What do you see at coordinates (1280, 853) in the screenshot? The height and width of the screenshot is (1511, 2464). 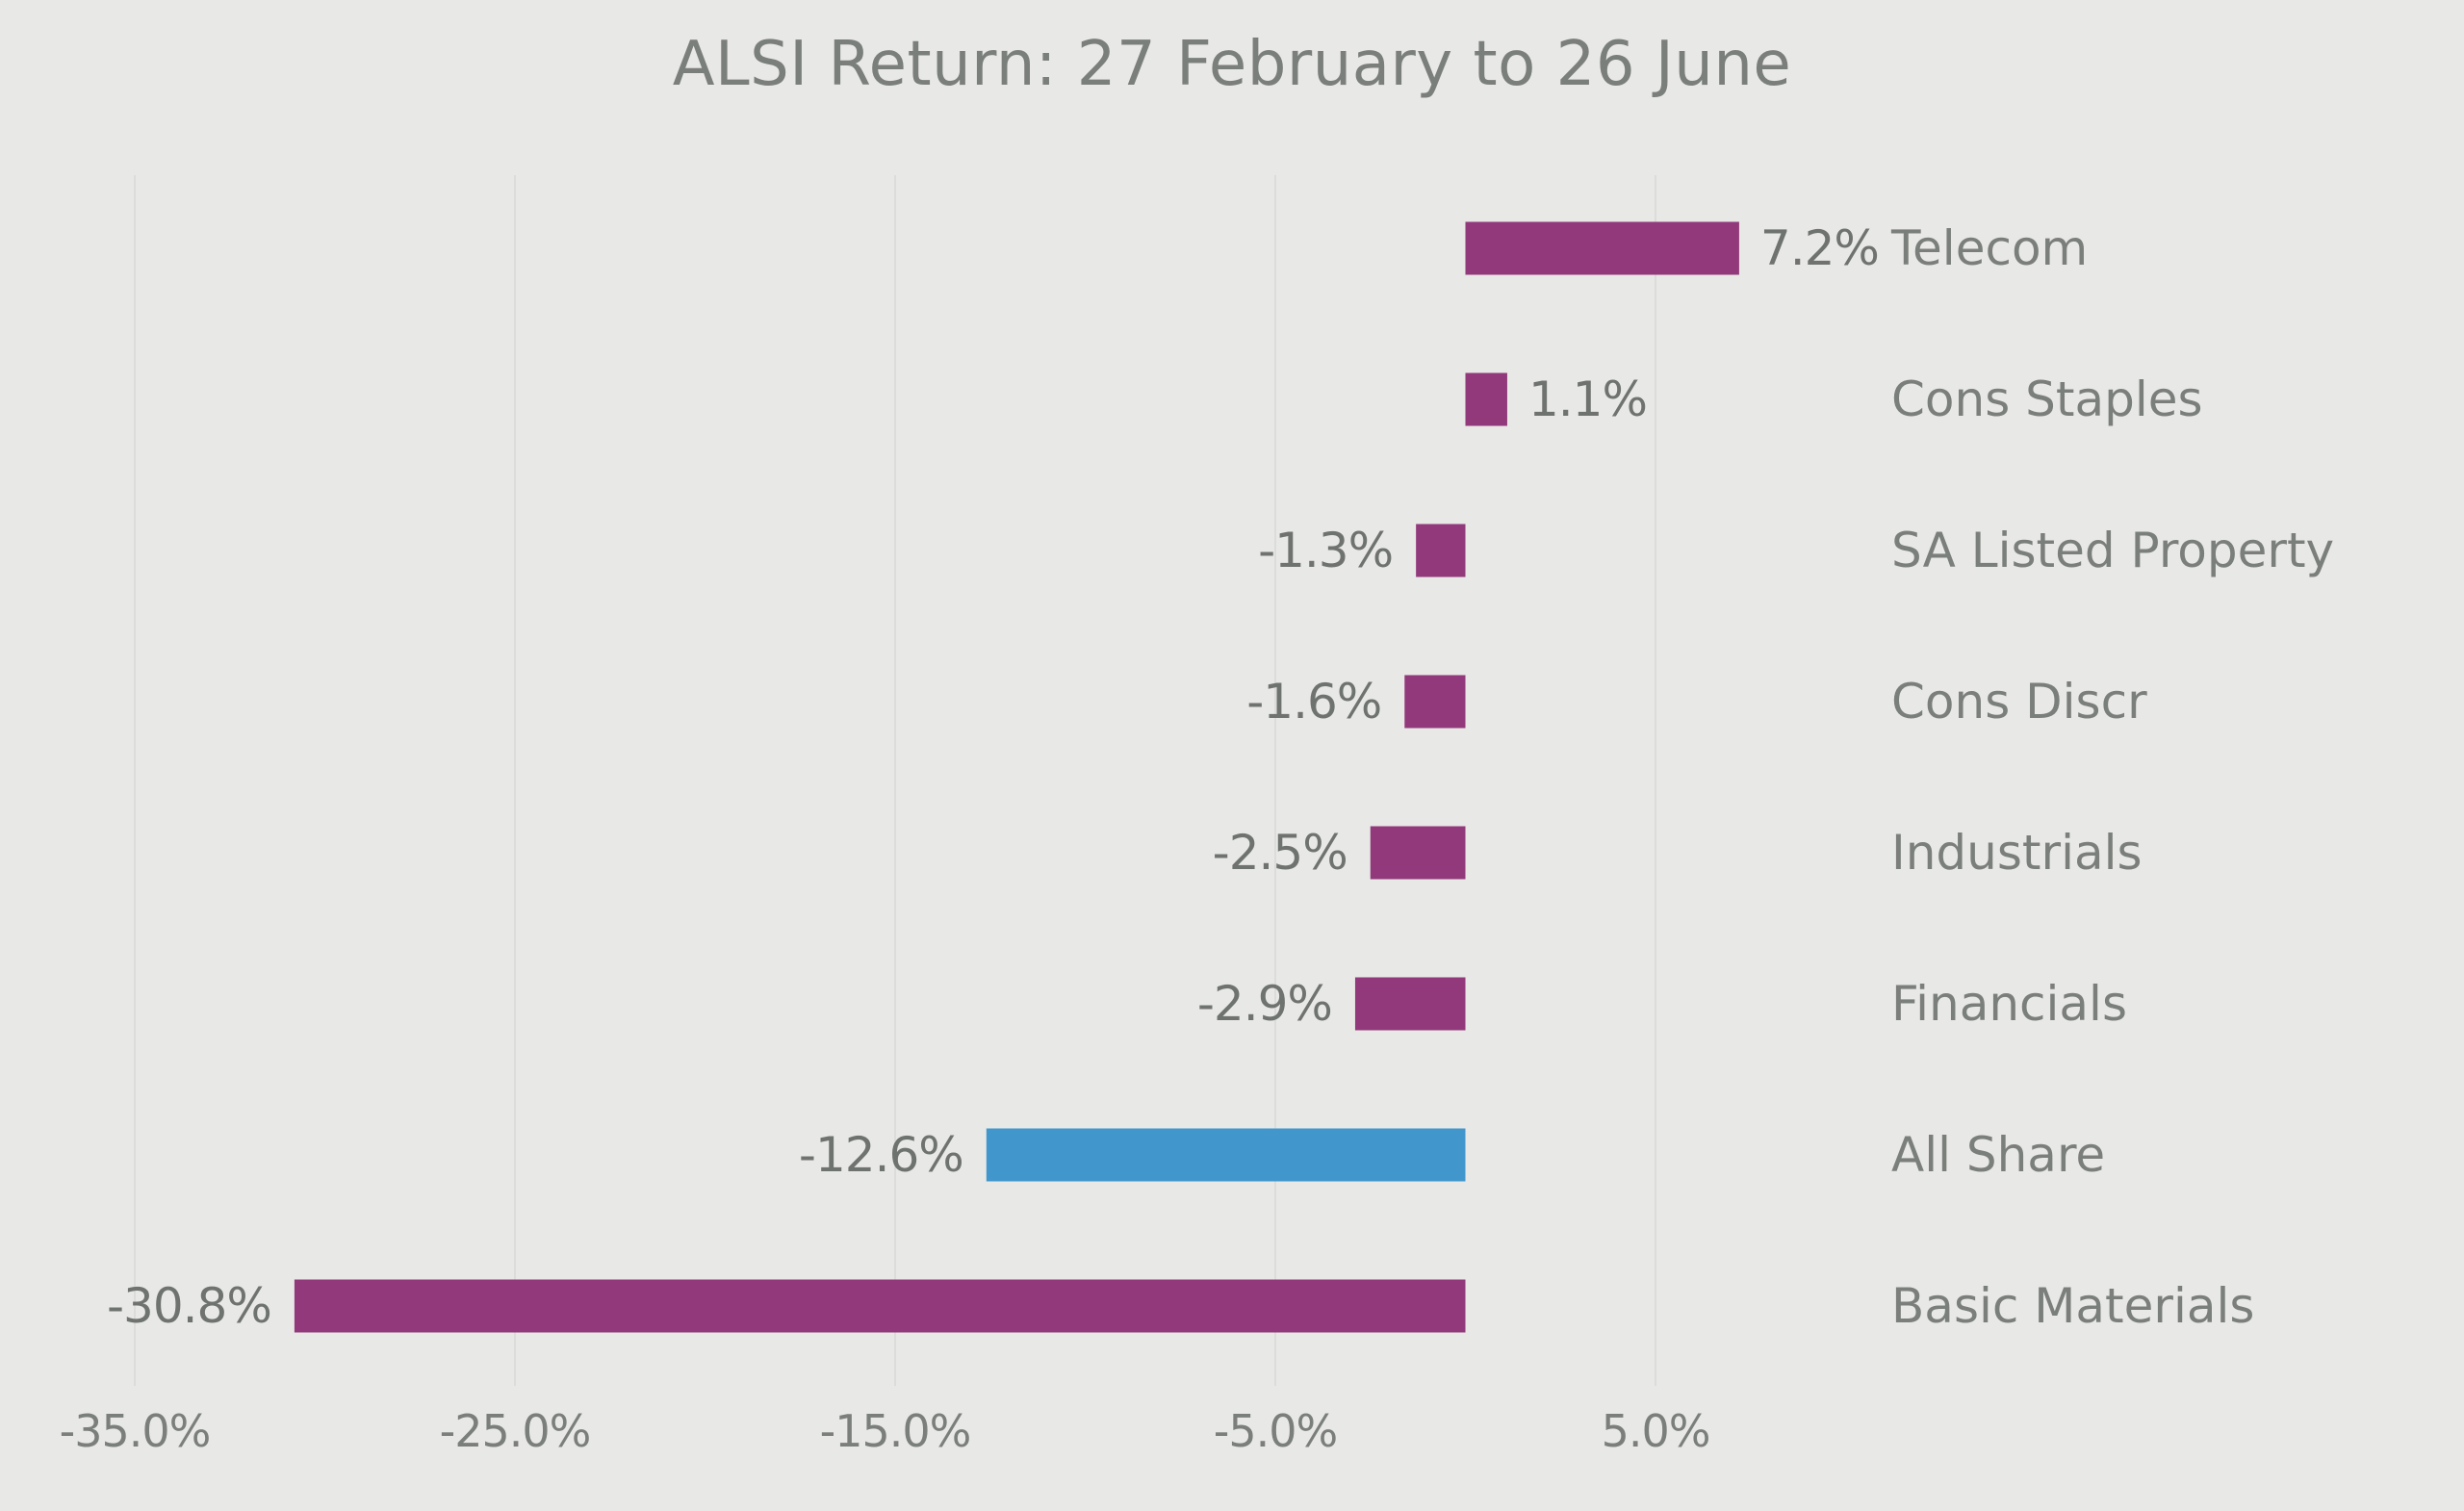 I see `data-label: -2.5%` at bounding box center [1280, 853].